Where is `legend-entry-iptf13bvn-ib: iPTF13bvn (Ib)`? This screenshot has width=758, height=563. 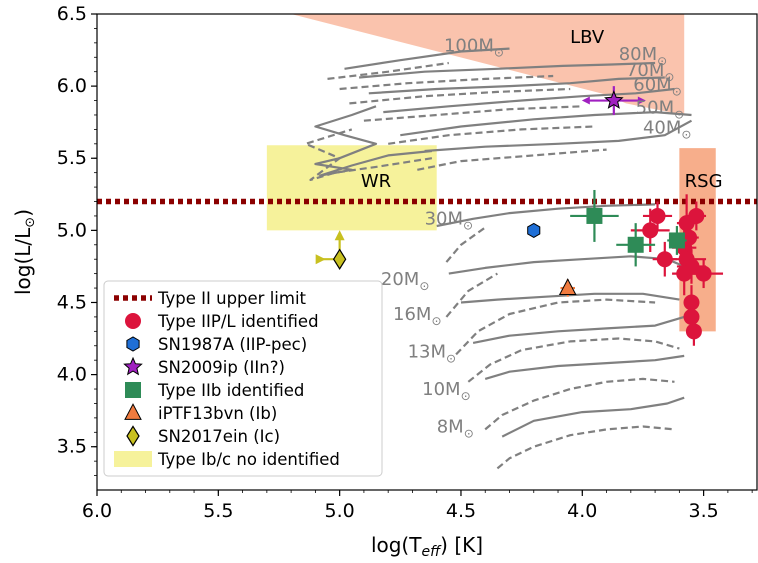
legend-entry-iptf13bvn-ib: iPTF13bvn (Ib) is located at coordinates (200, 413).